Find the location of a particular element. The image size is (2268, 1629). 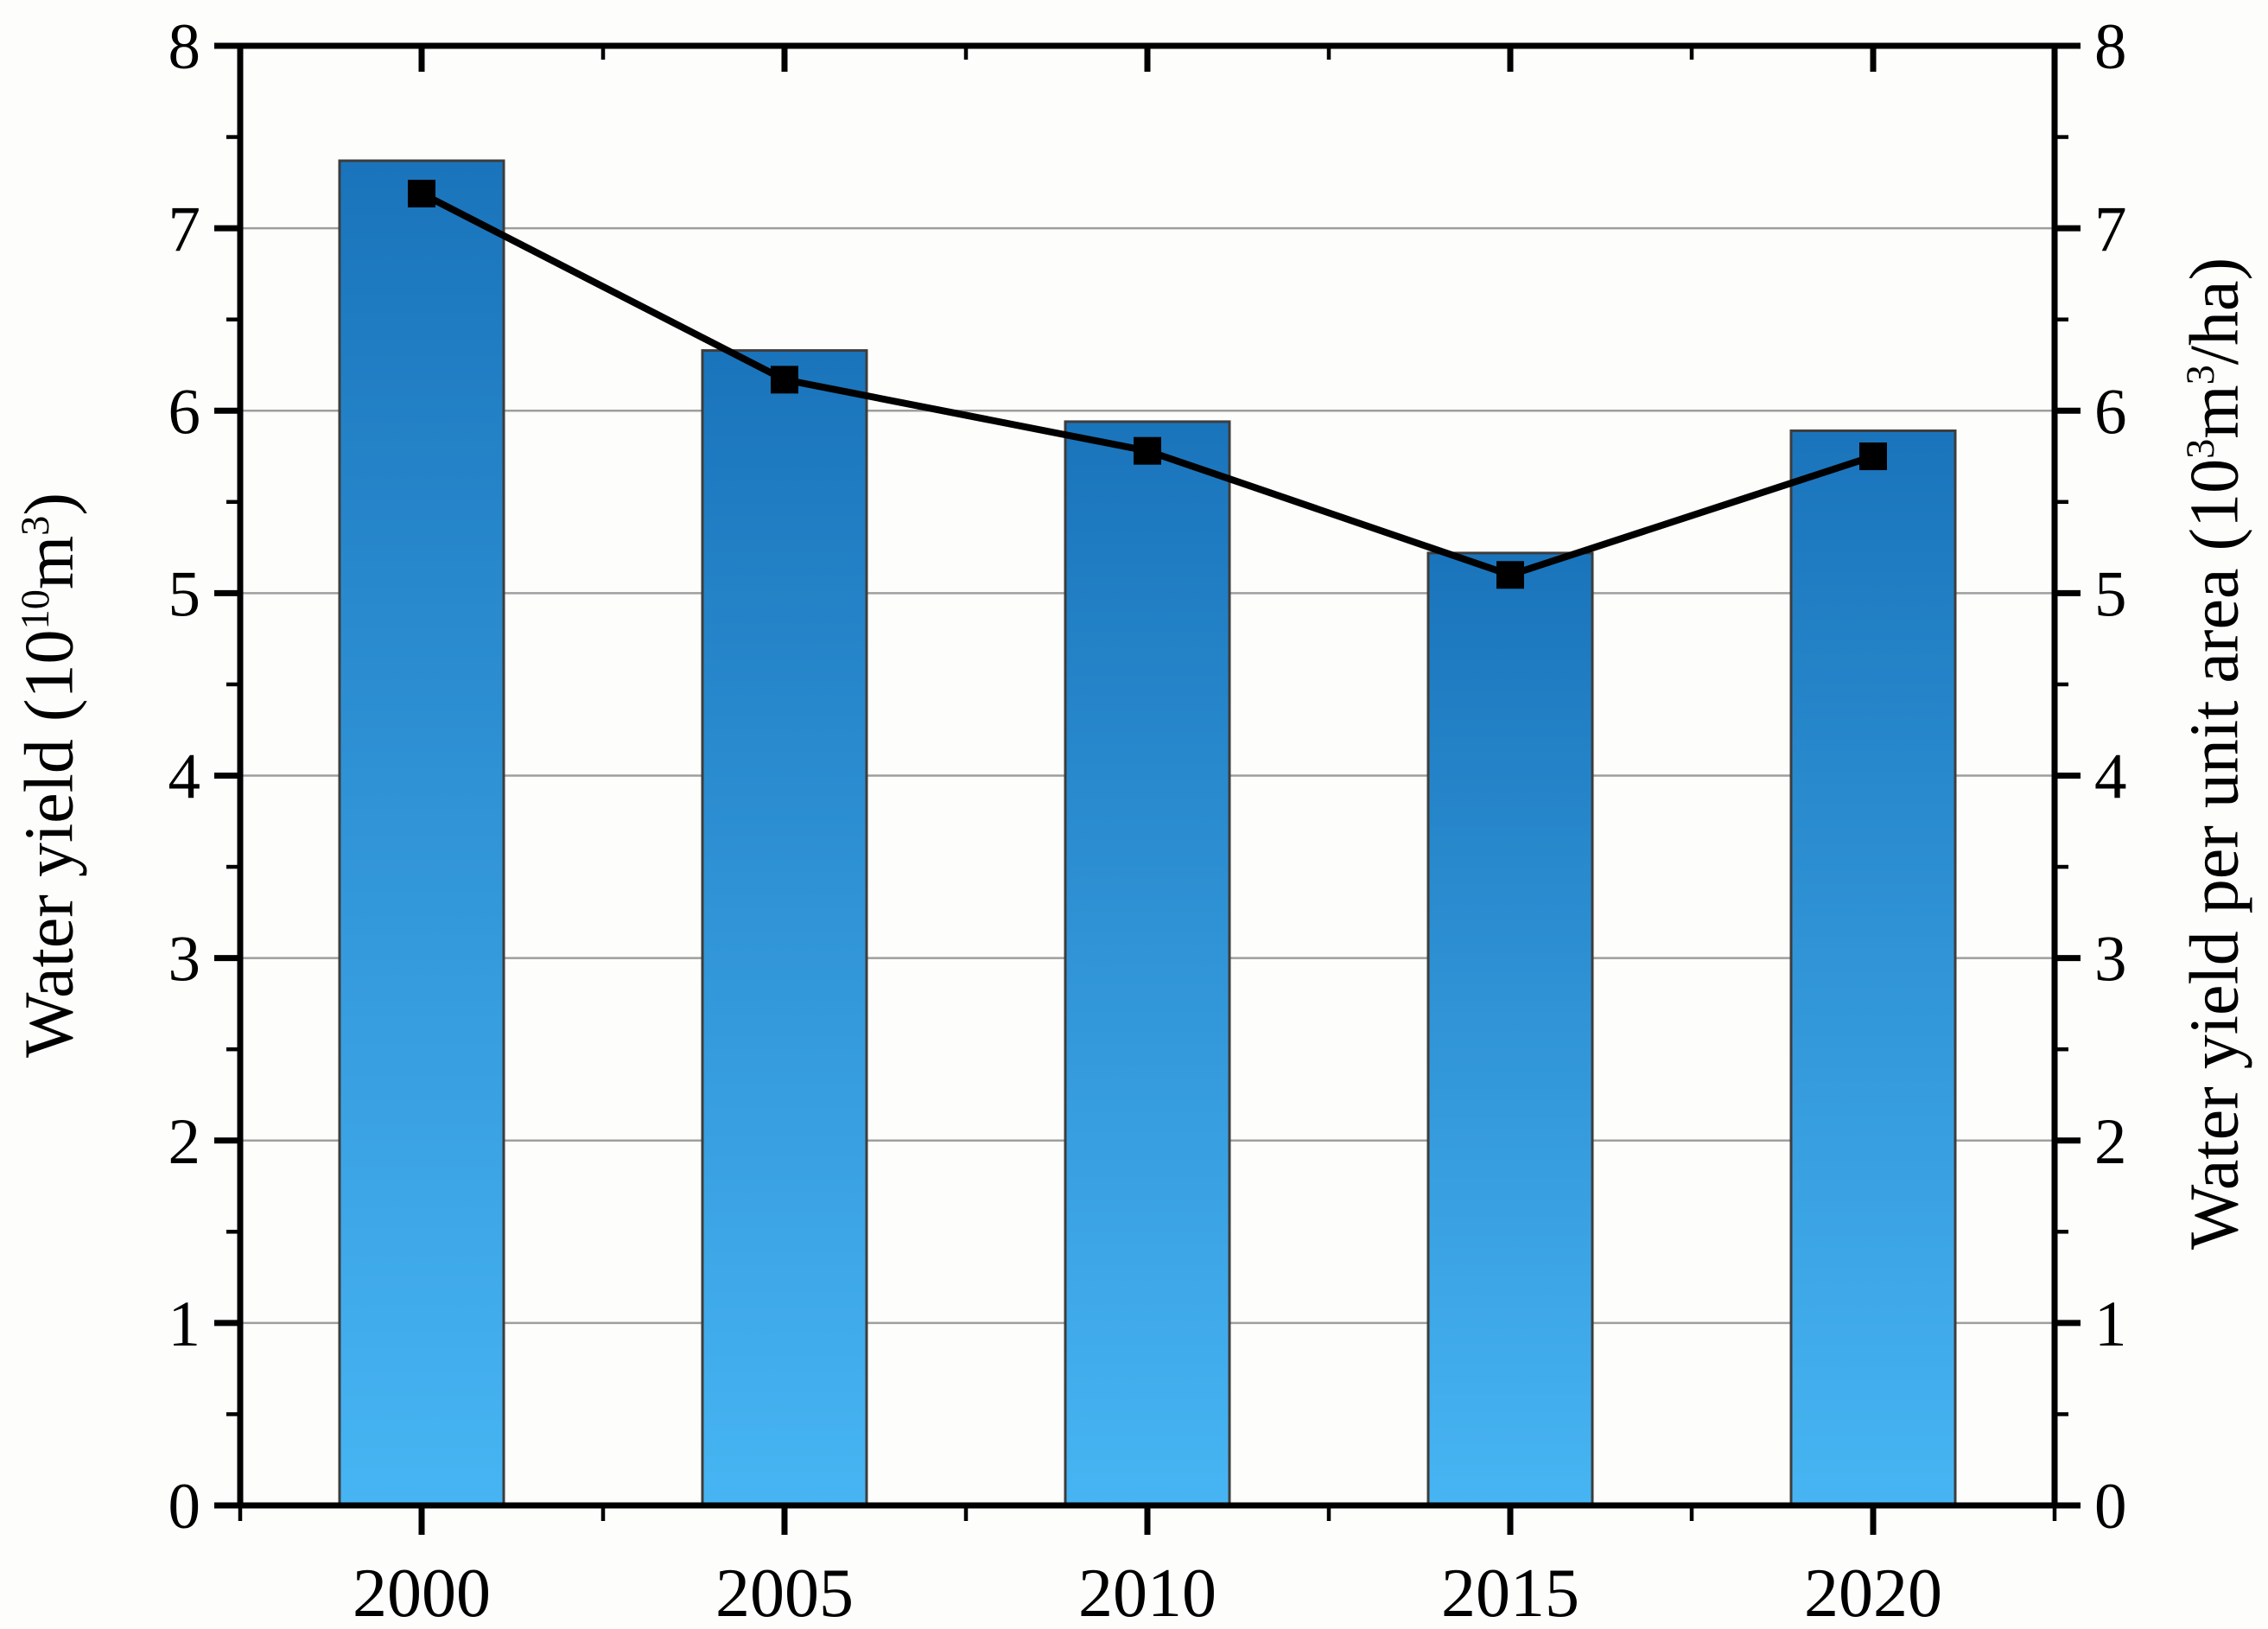

right-y-tick-label-0: 0 is located at coordinates (2110, 1507).